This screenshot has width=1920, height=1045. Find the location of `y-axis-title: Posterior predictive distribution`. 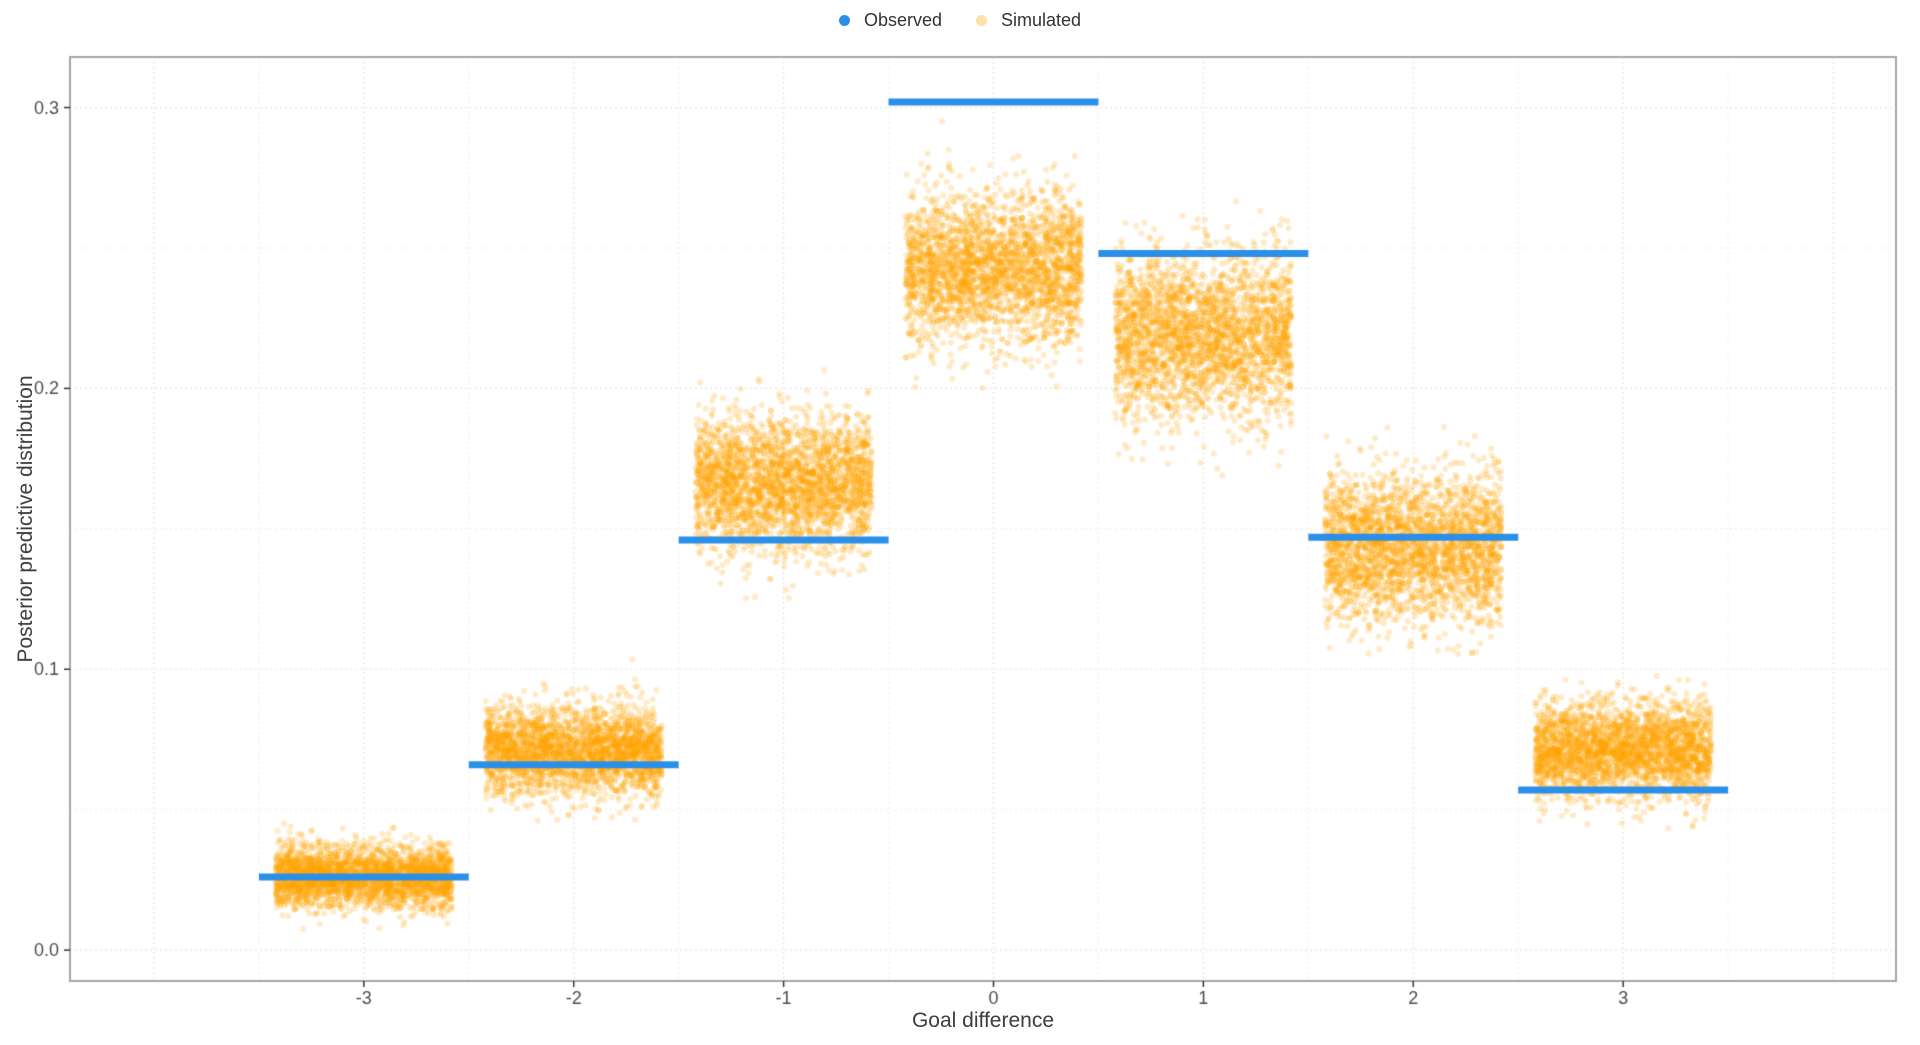

y-axis-title: Posterior predictive distribution is located at coordinates (25, 519).